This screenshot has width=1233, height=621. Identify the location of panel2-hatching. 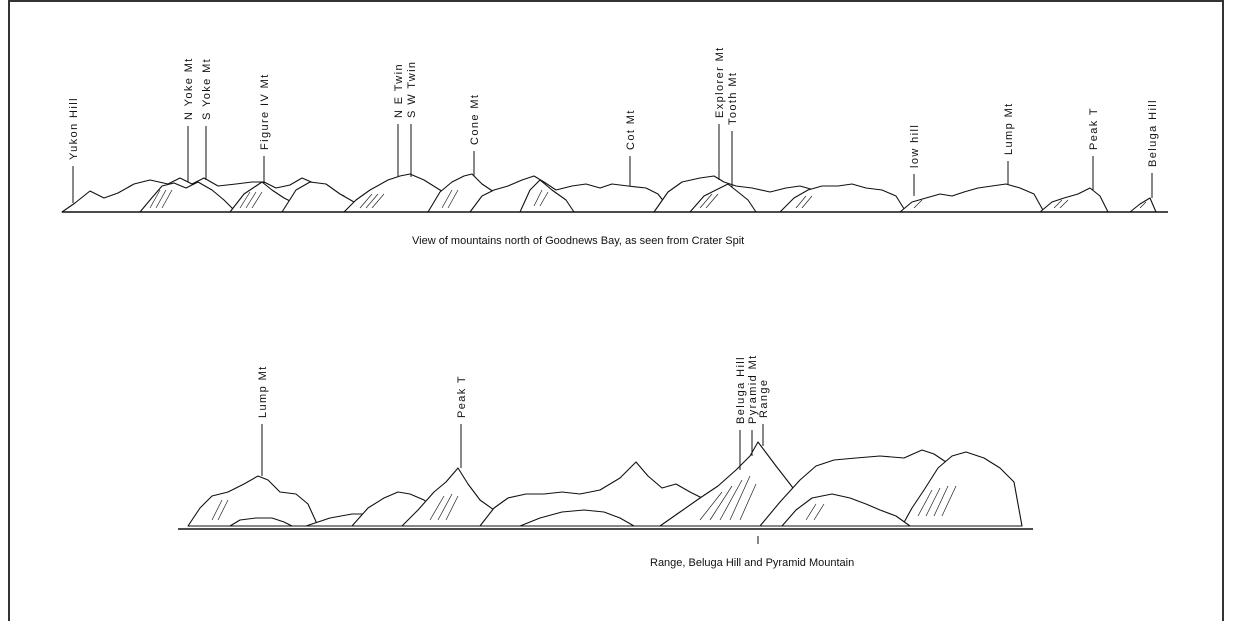
(584, 498).